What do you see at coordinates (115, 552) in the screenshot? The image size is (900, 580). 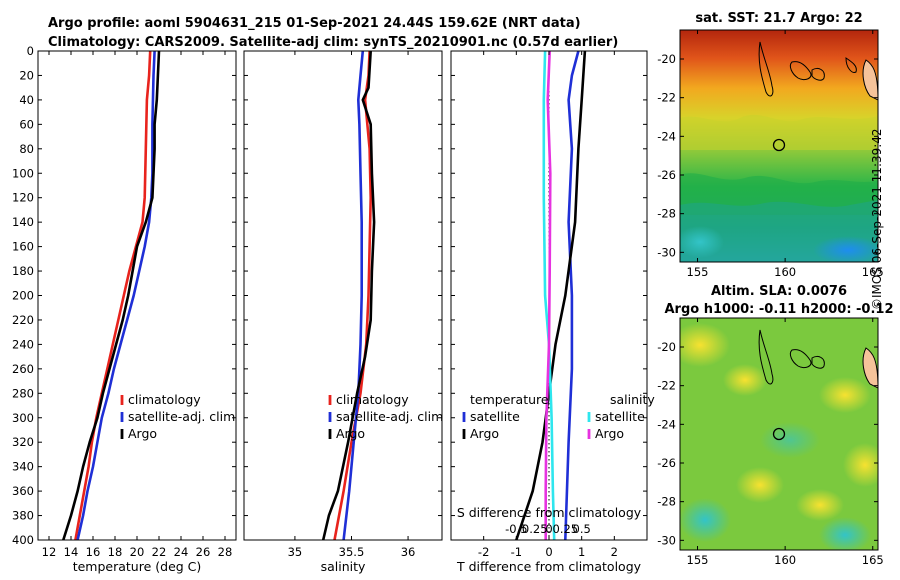 I see `temperature-xtick-label: 18` at bounding box center [115, 552].